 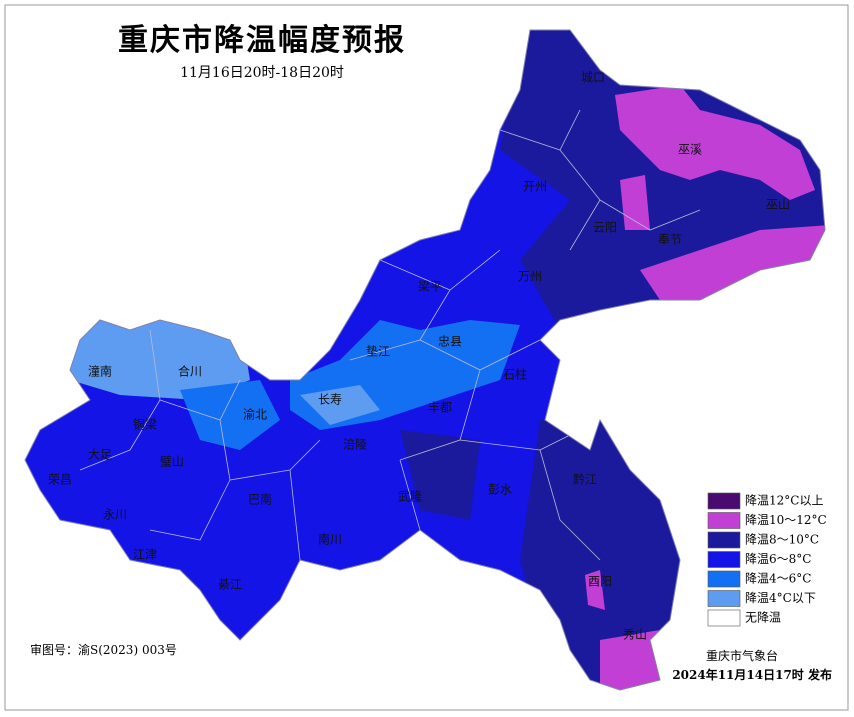 What do you see at coordinates (780, 598) in the screenshot?
I see `legend-label: 降温4°C以下` at bounding box center [780, 598].